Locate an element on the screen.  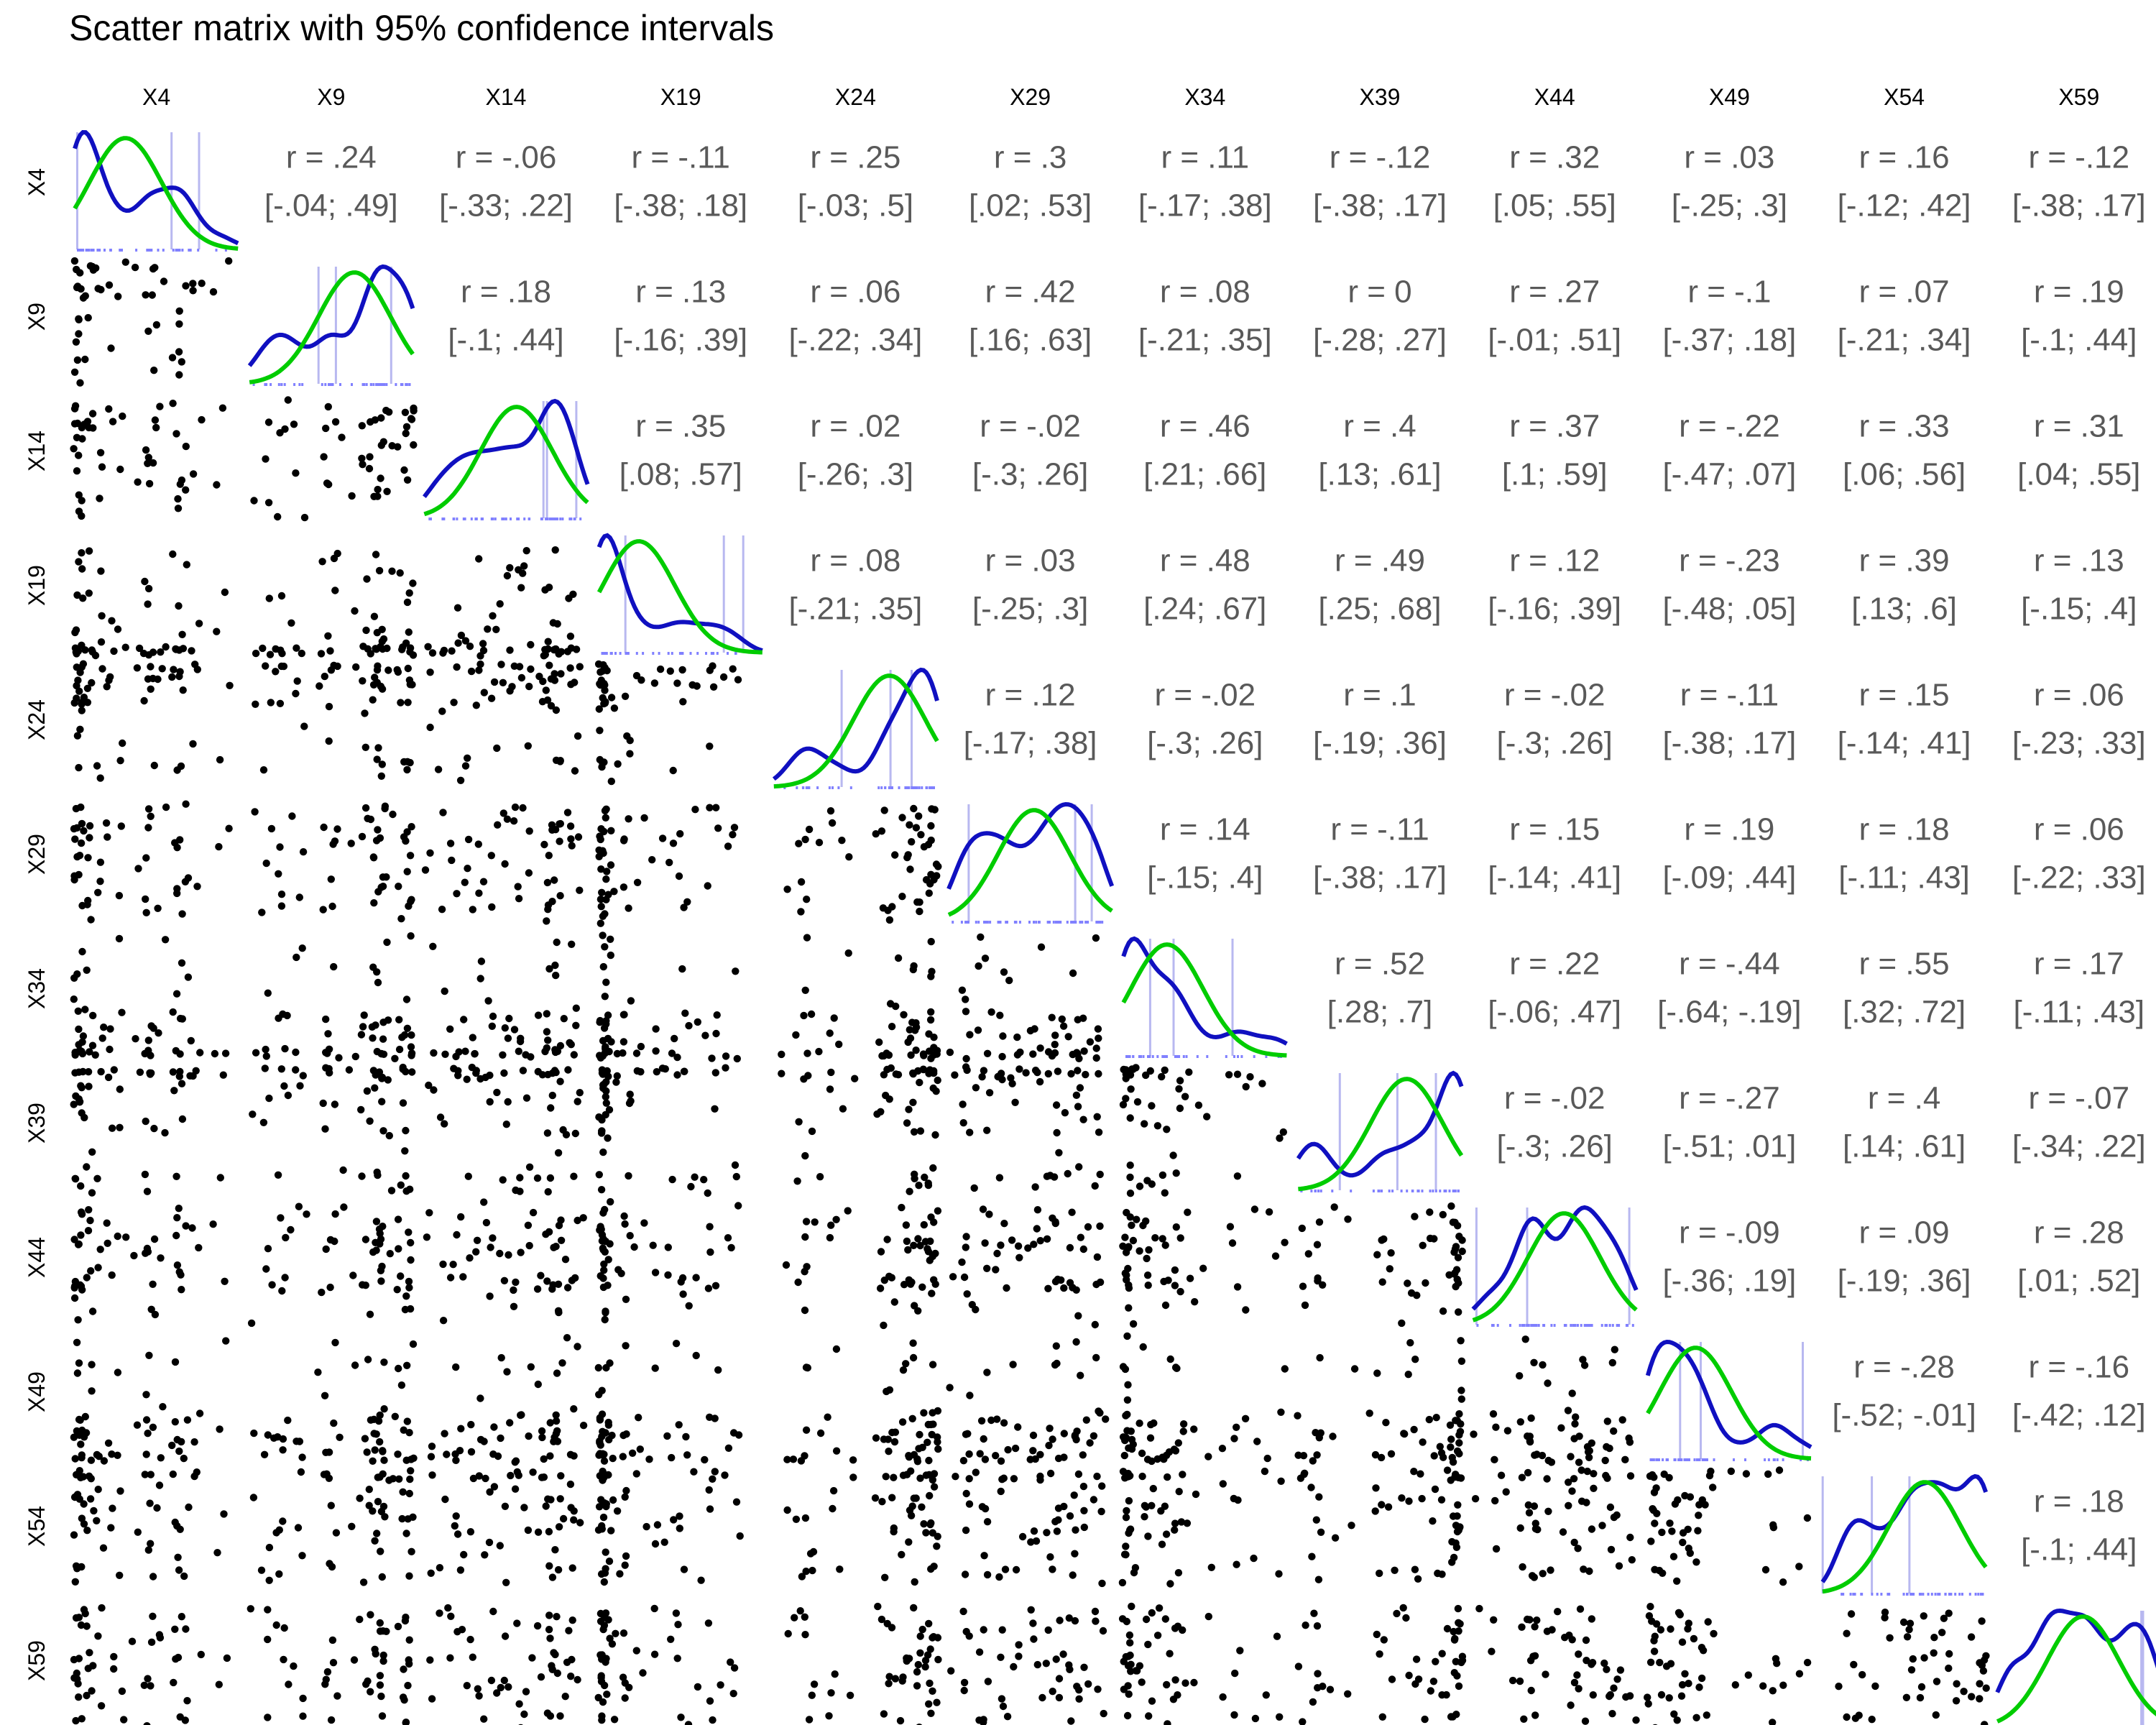
corr-ci-x19-x44: [-.16; .39] is located at coordinates (1554, 609).